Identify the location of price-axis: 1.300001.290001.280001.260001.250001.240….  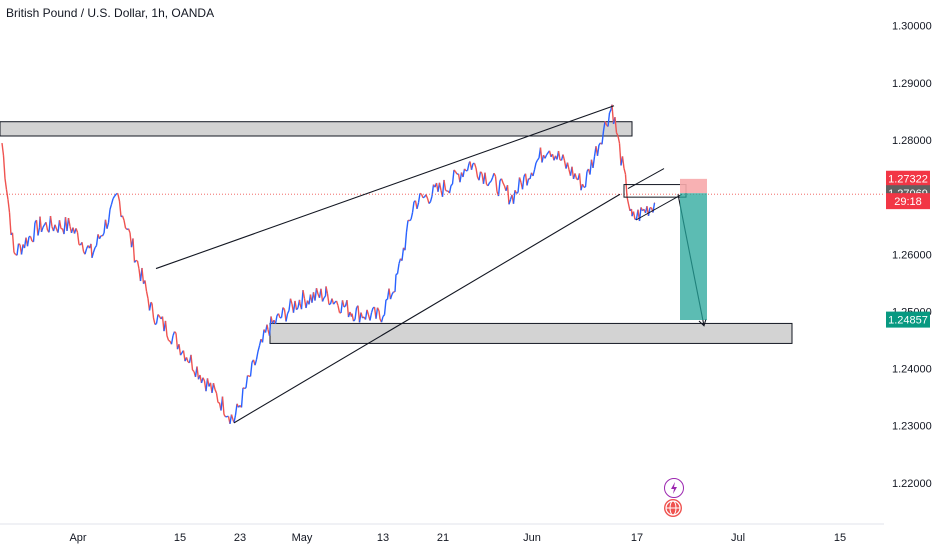
(912, 255).